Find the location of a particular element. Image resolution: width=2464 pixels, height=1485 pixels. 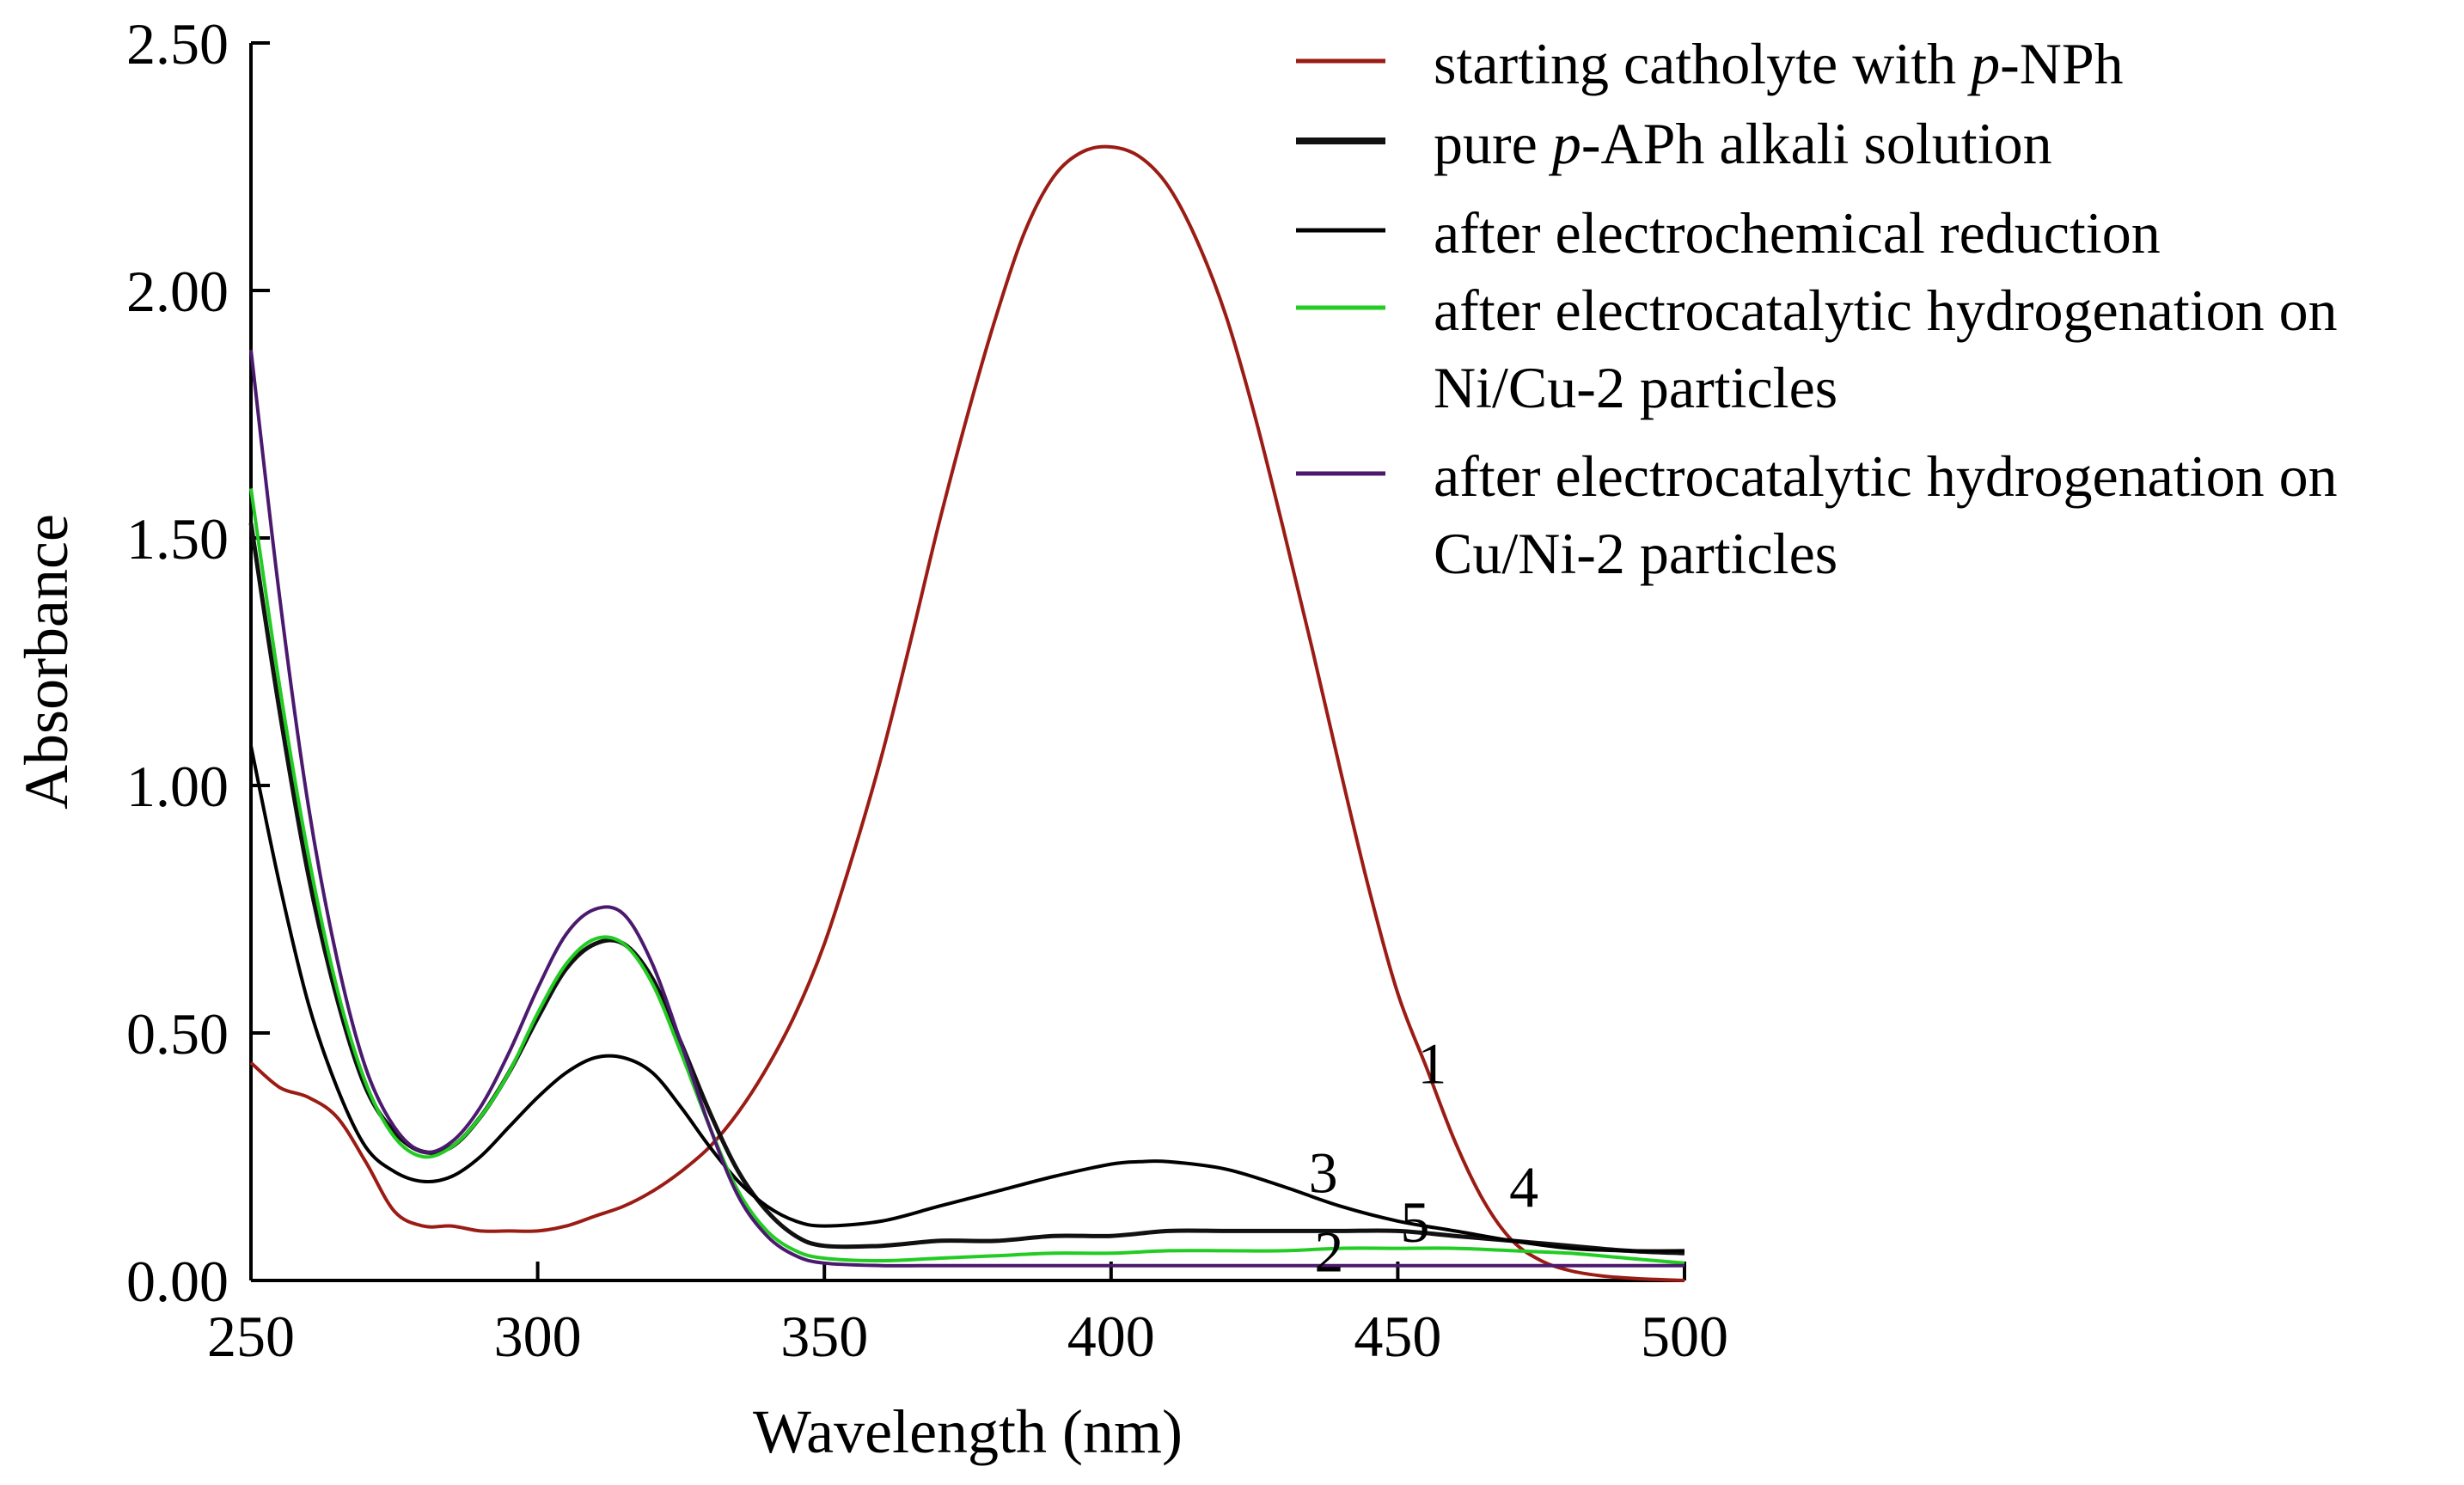

curve-number-5: 5 is located at coordinates (1414, 1222).